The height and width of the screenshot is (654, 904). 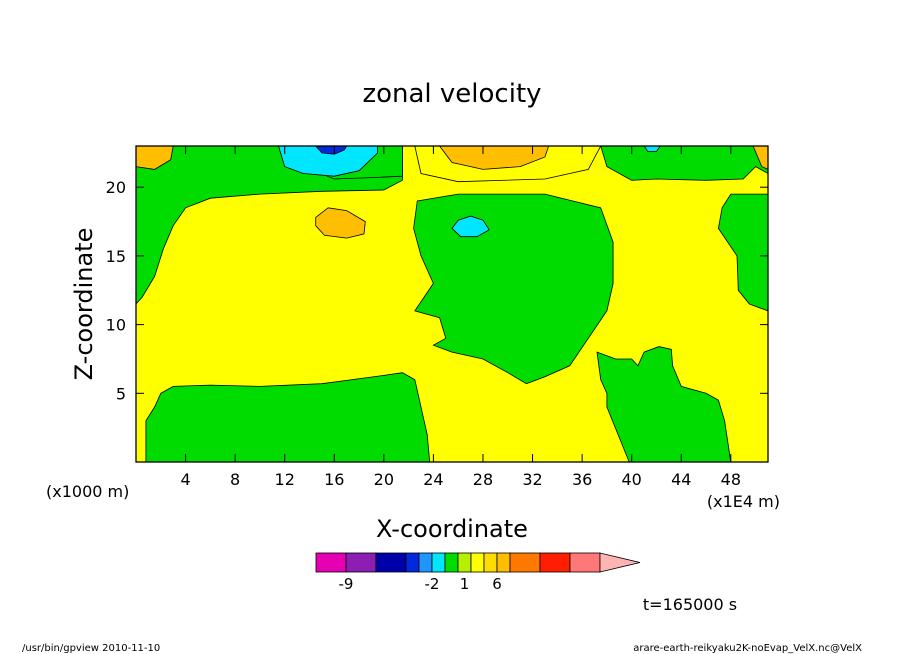 I want to click on contour-region-cyan-blob, so click(x=470, y=226).